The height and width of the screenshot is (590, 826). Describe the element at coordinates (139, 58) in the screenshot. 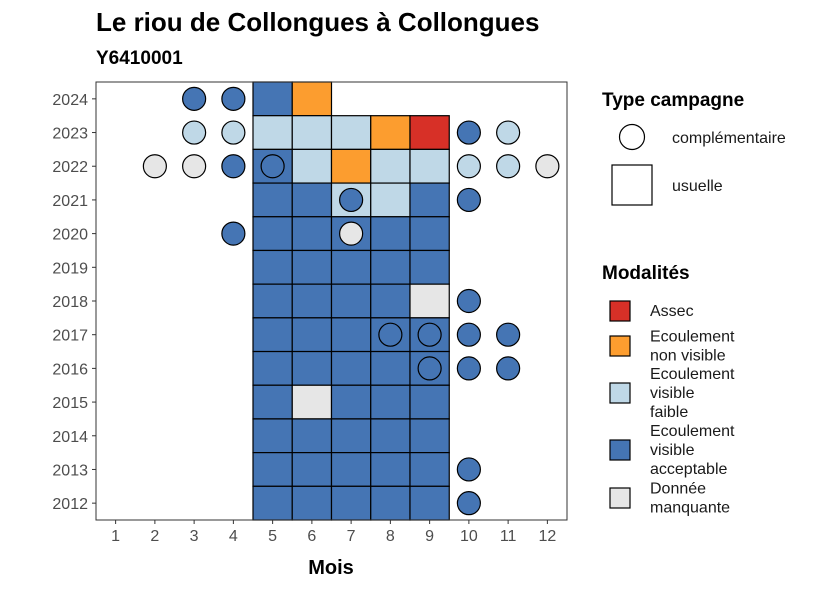

I see `chart-subtitle: Y6410001` at that location.